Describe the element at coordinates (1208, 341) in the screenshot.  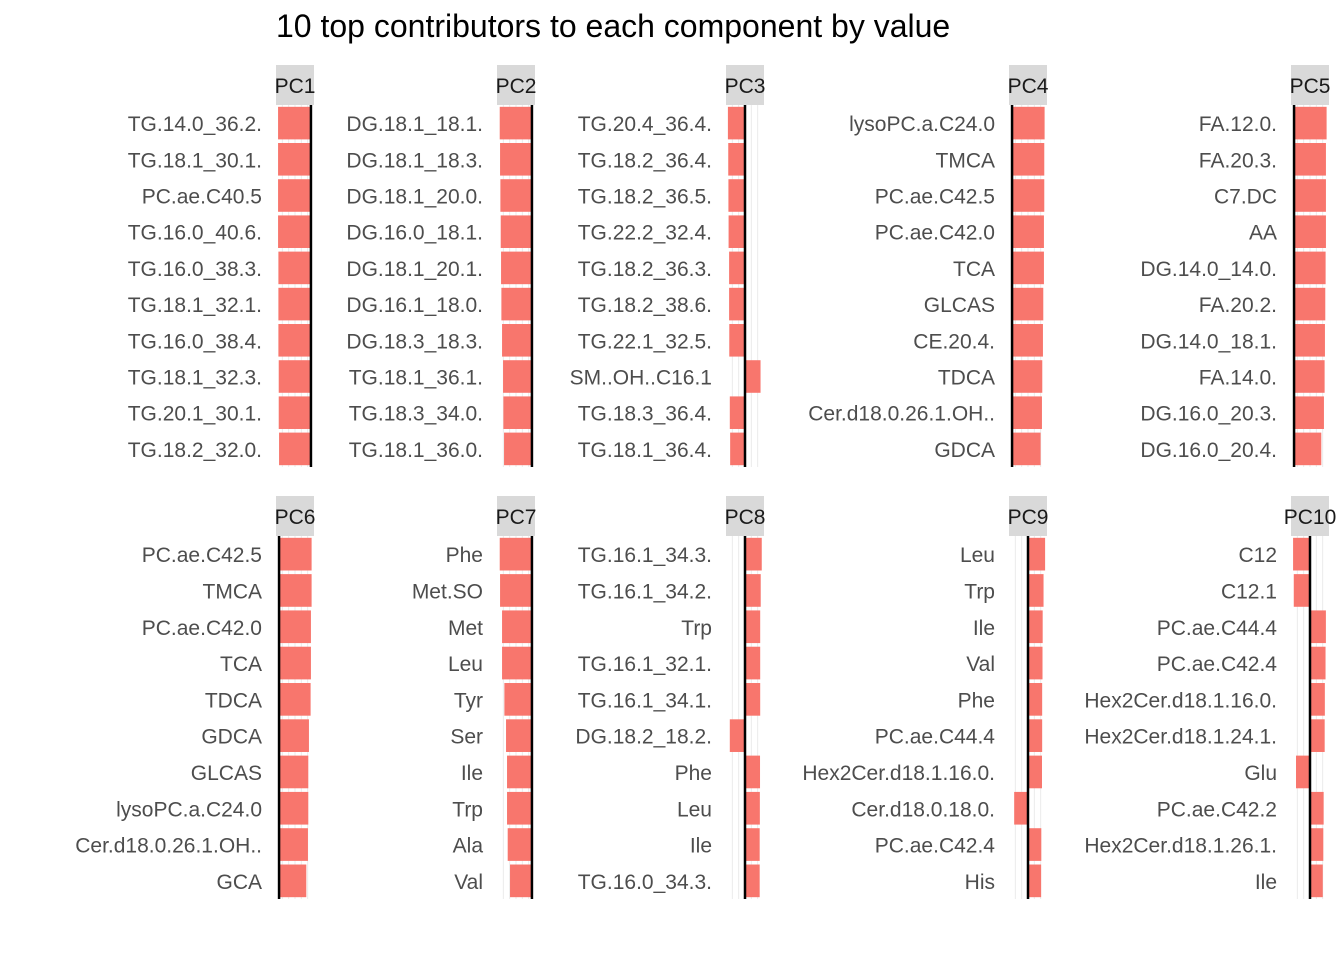
I see `category-label: DG.14.0_18.1.` at that location.